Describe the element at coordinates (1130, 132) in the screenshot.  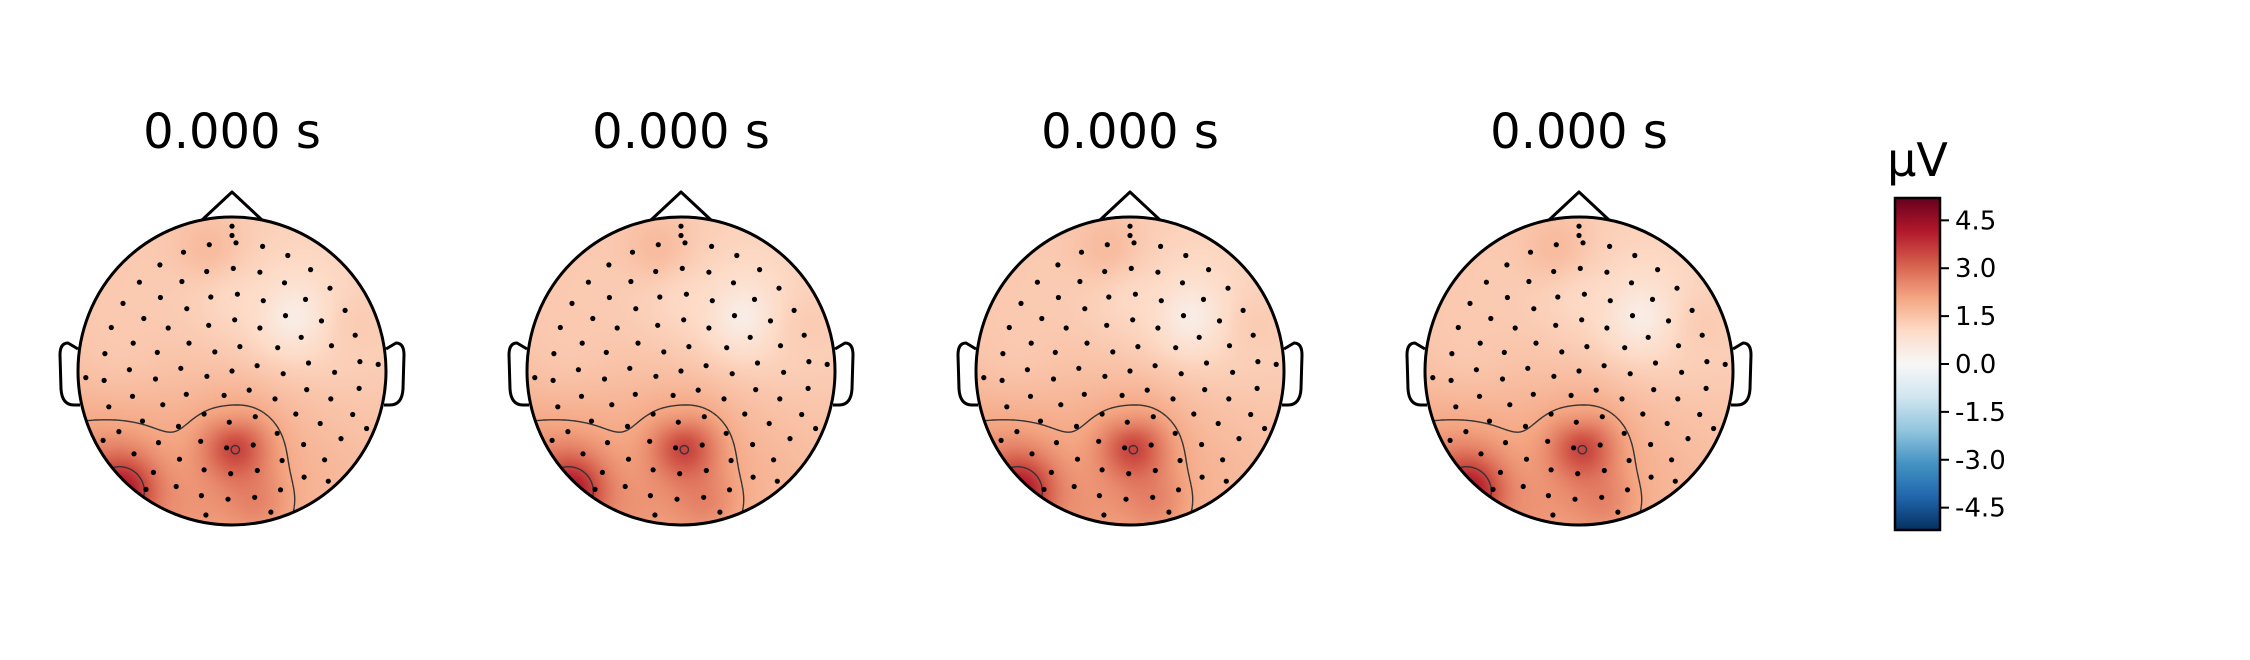
I see `panel-title: 0.000 s` at that location.